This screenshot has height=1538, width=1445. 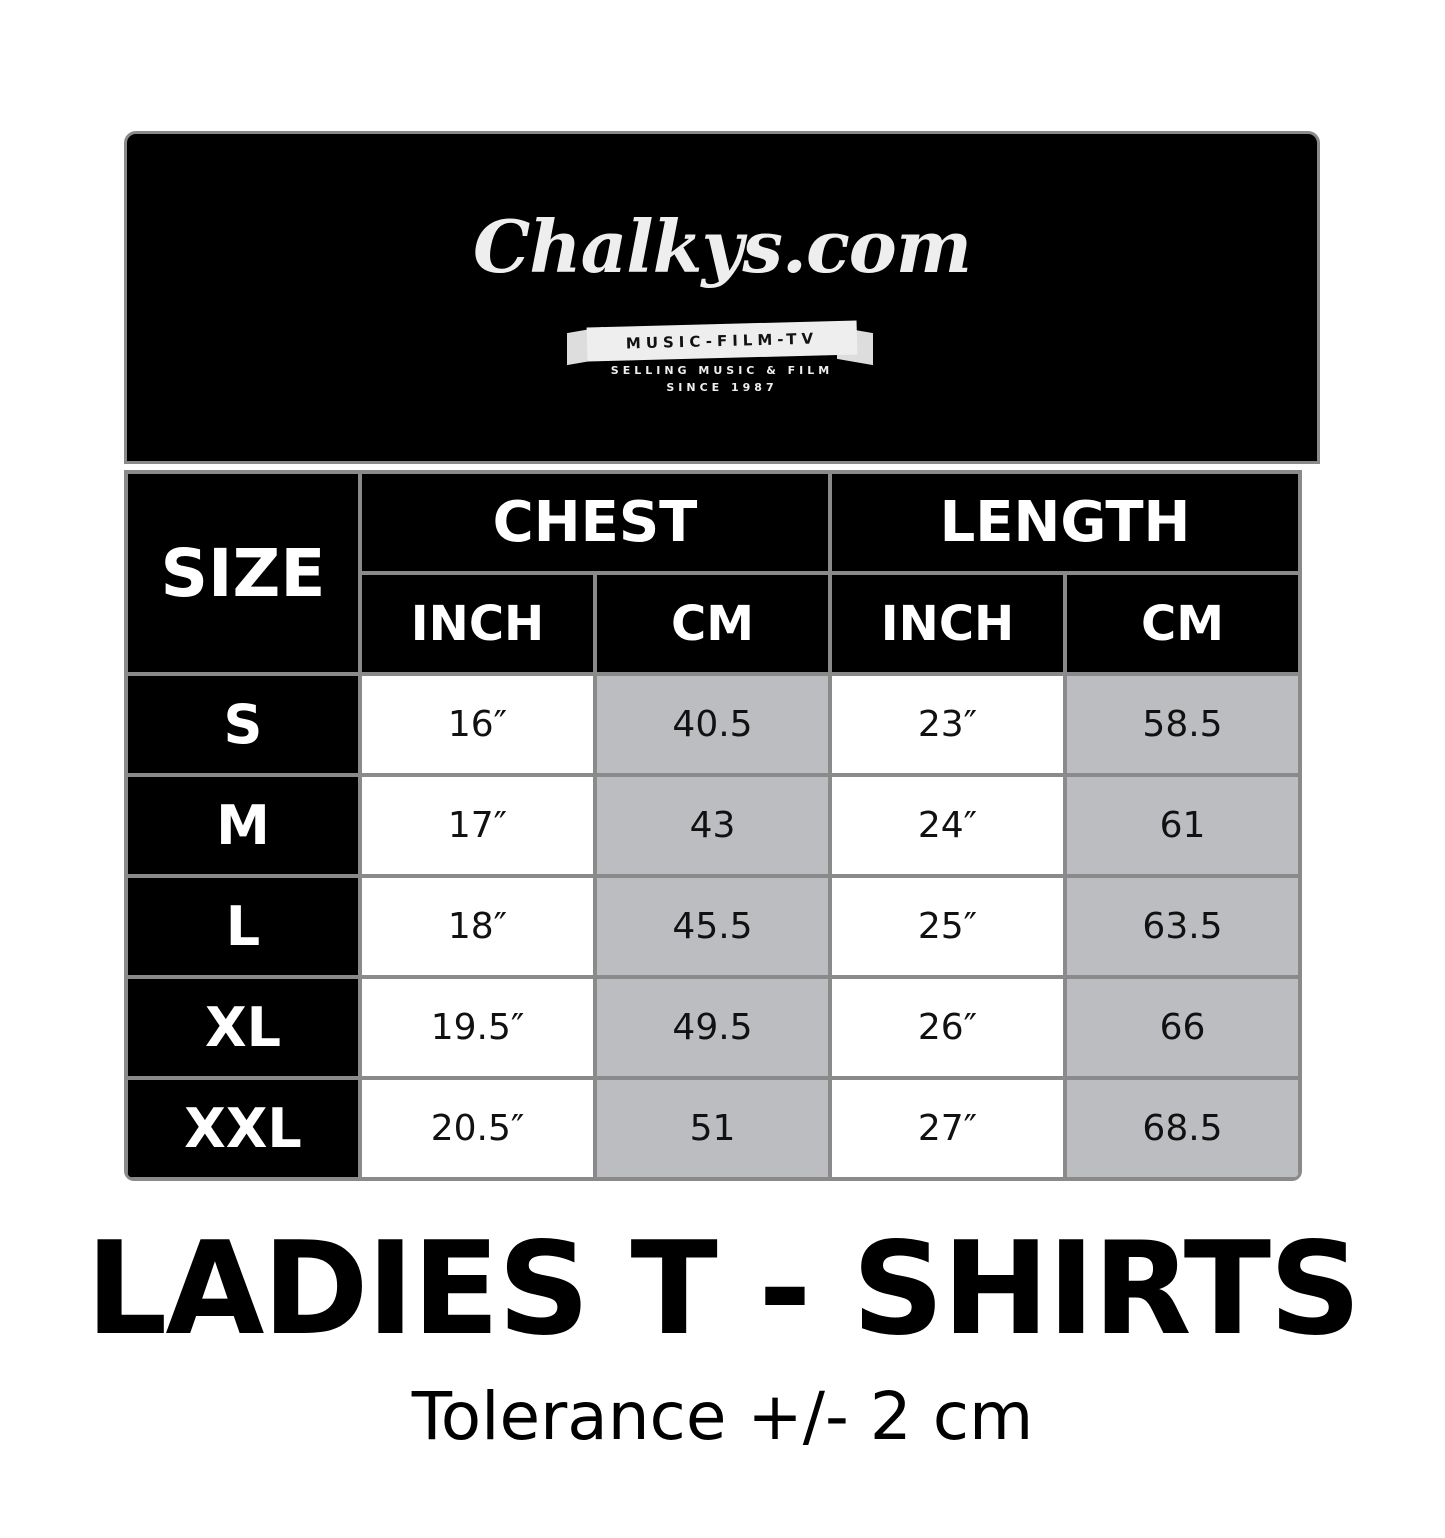 I want to click on chest-cm-cell: 51, so click(x=712, y=1127).